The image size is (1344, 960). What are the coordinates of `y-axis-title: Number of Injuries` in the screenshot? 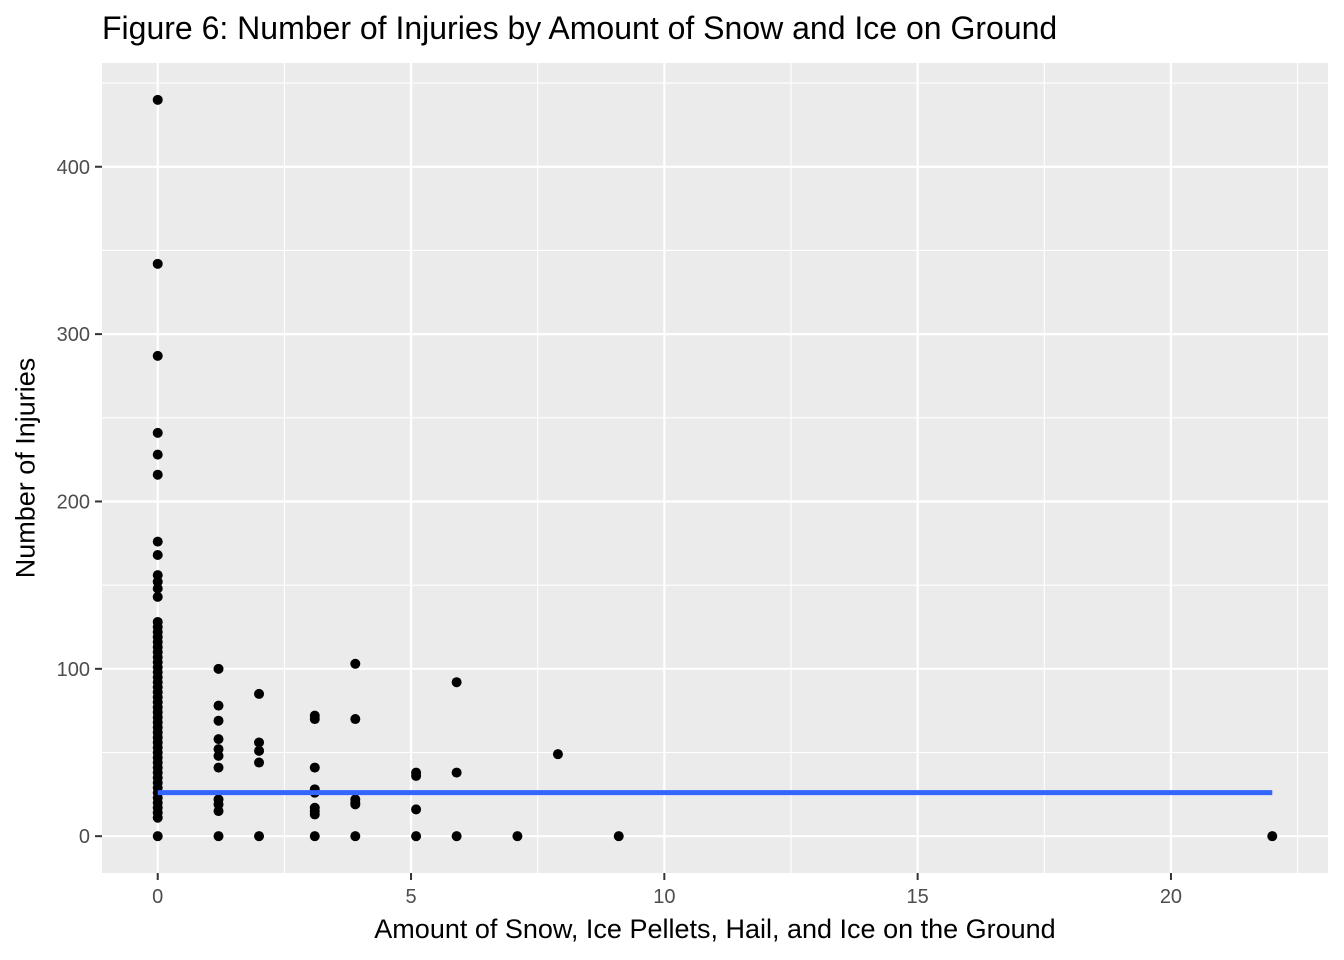 It's located at (25, 468).